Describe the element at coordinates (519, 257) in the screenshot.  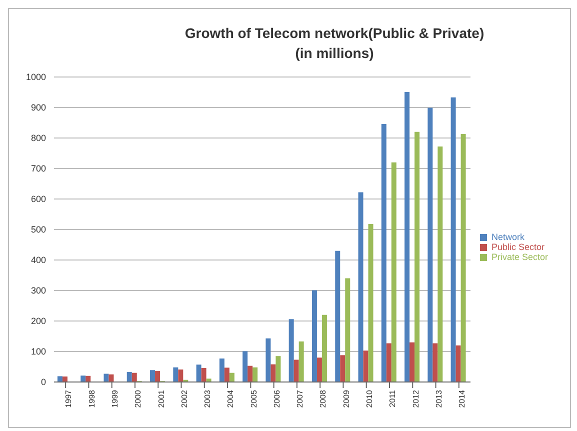
I see `legend-label: Private Sector` at that location.